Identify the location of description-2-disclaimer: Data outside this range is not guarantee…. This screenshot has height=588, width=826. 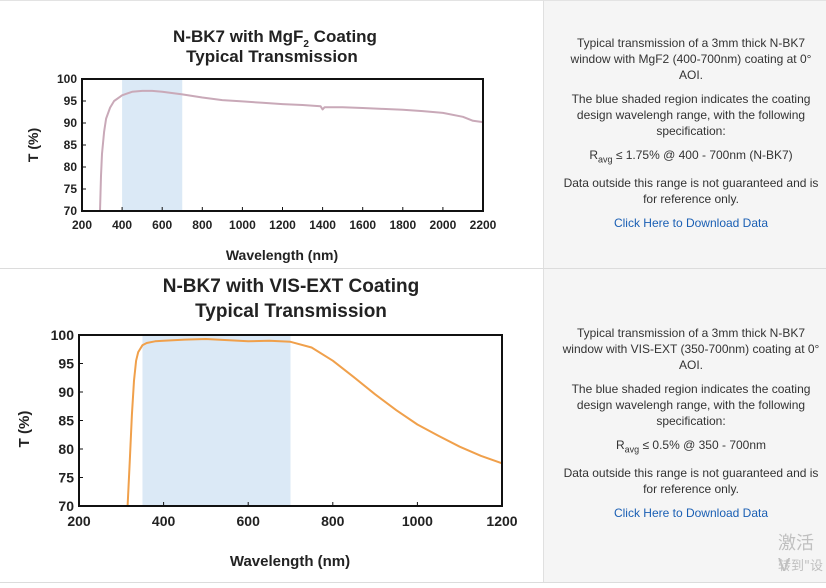
(691, 481).